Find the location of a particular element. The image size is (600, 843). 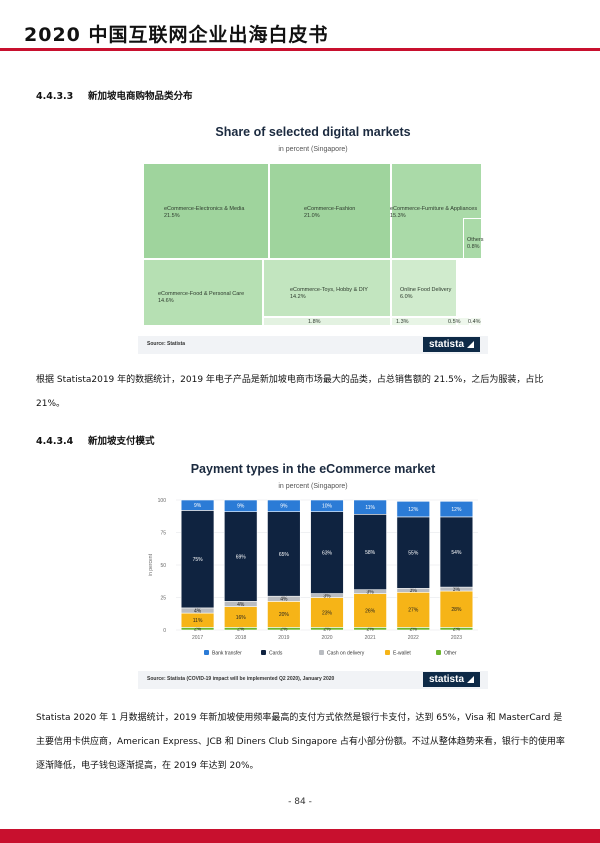

bar-data-label: 27% is located at coordinates (413, 611).